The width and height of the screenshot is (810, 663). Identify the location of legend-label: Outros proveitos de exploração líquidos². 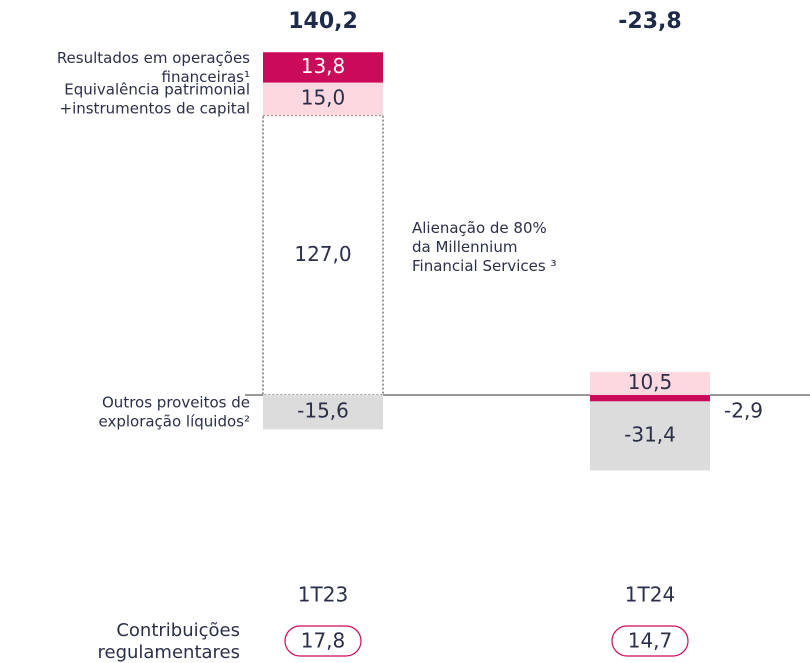
(174, 411).